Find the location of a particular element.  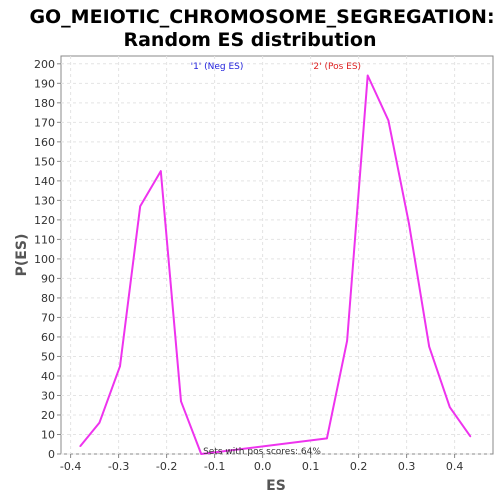

y-tick-label: 150 is located at coordinates (44, 161).